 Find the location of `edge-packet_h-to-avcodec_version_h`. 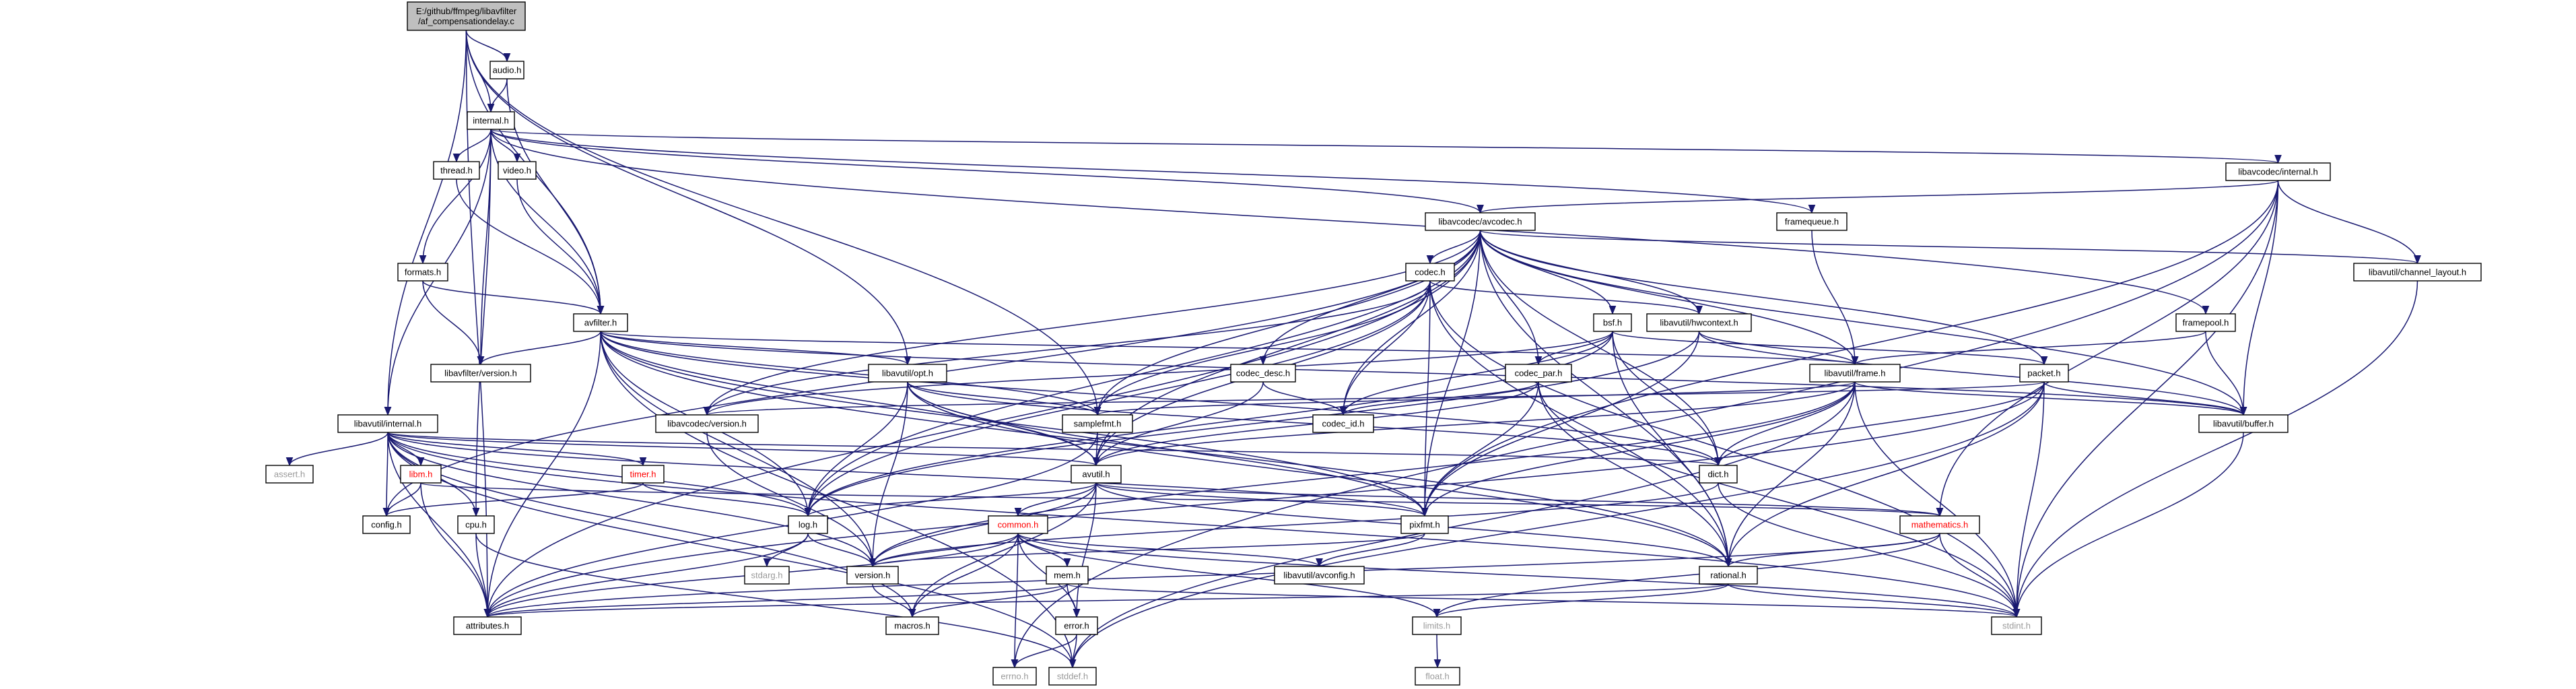

edge-packet_h-to-avcodec_version_h is located at coordinates (1374, 398).